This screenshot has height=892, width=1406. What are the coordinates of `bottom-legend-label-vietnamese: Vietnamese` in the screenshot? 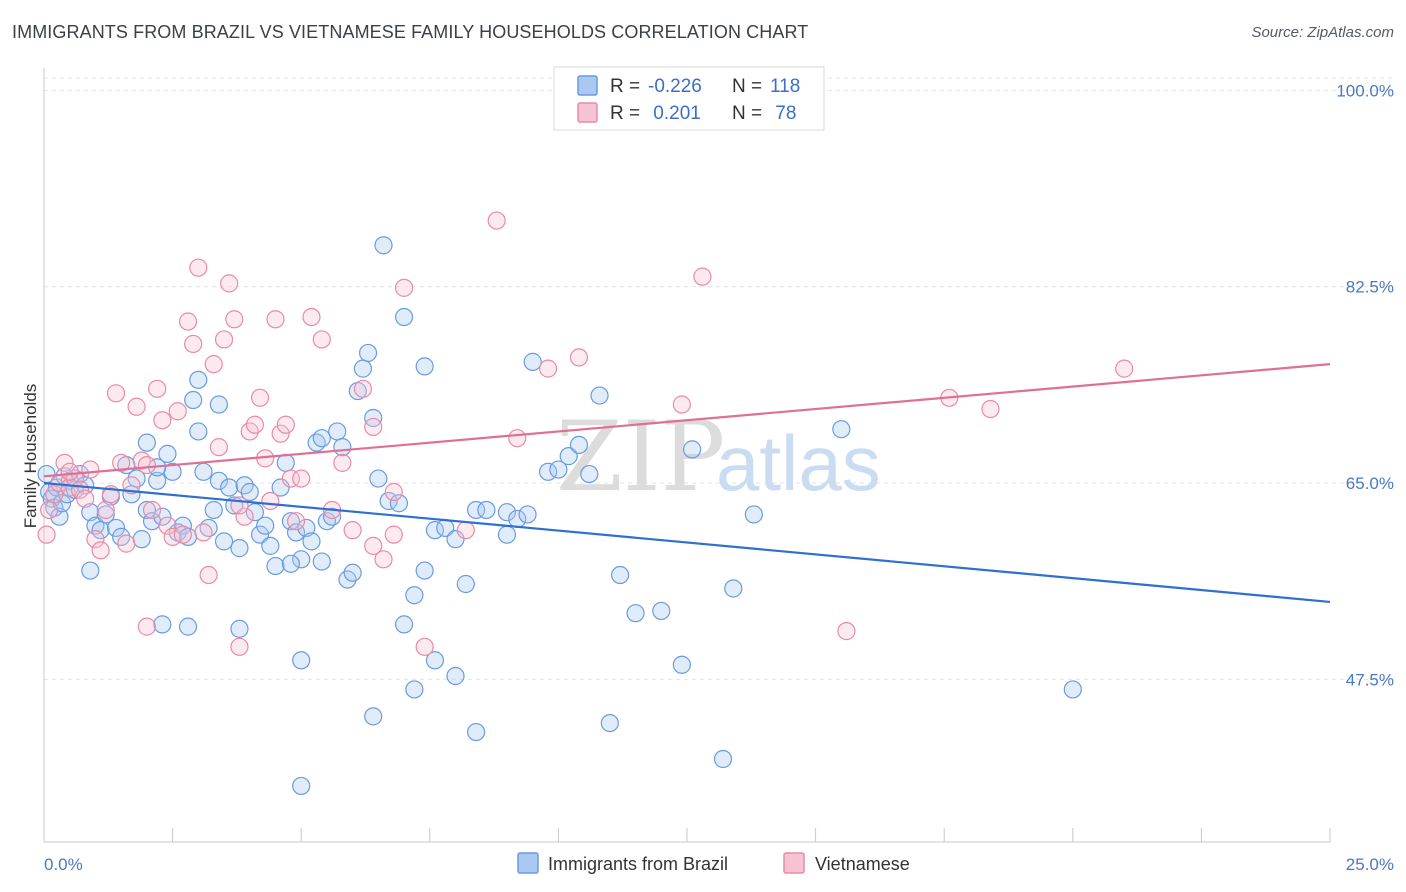 It's located at (862, 864).